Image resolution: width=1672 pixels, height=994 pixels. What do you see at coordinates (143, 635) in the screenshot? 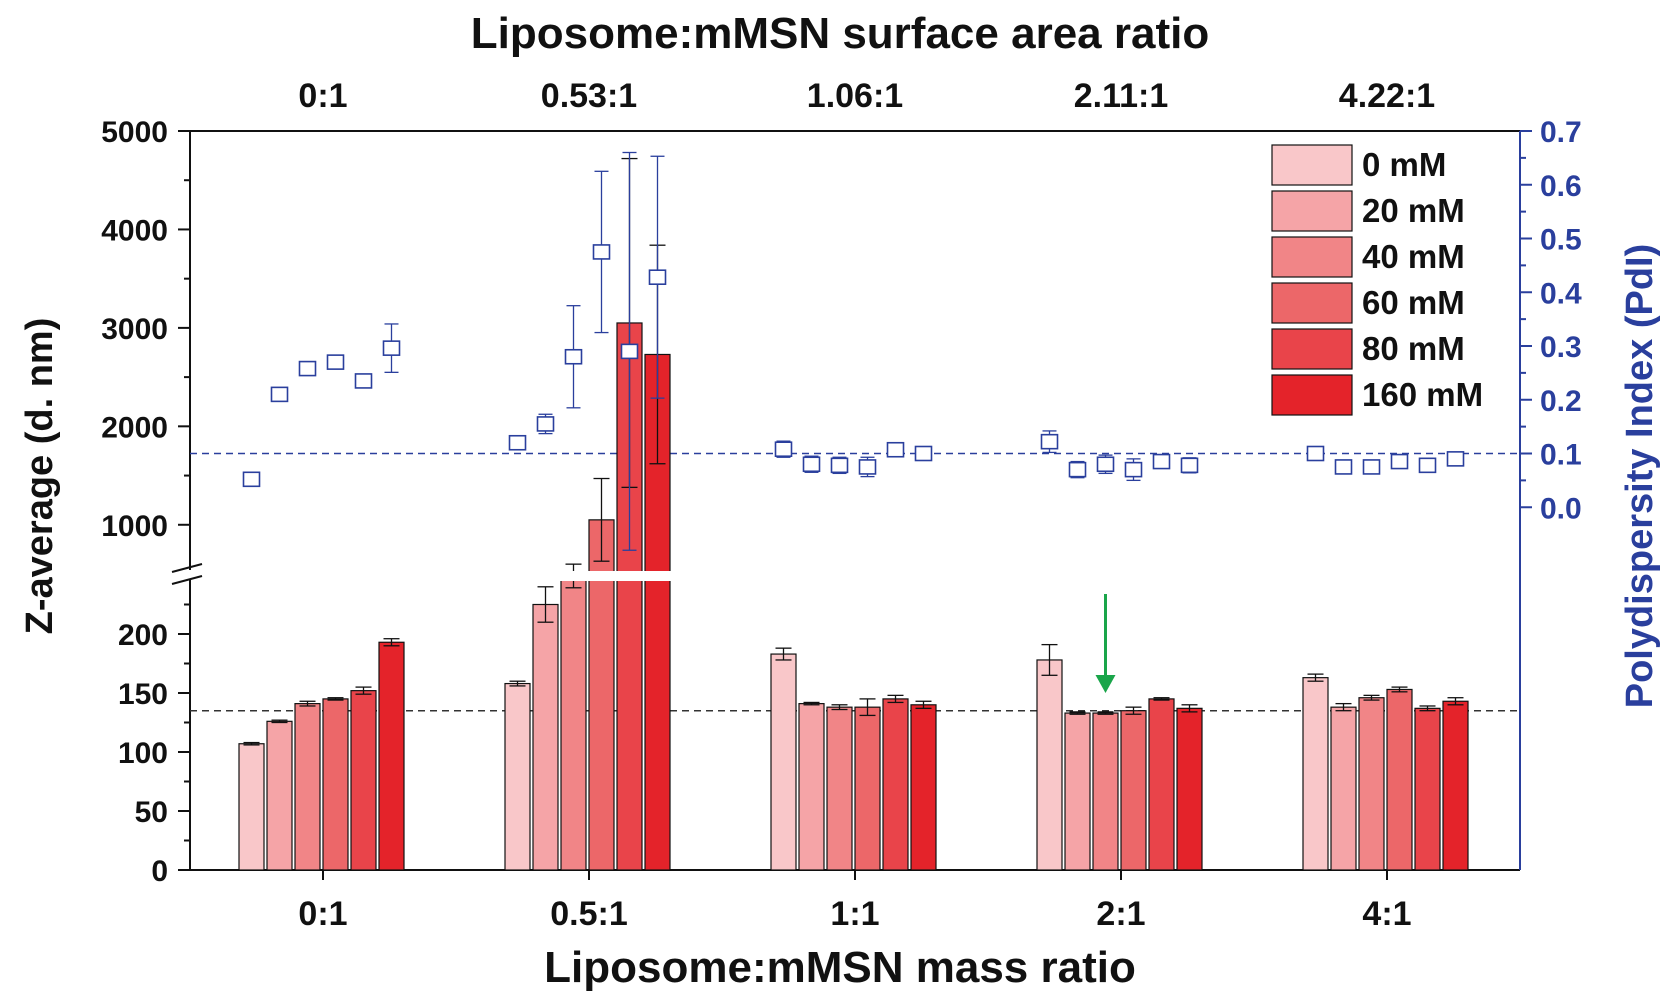
I see `y-tick-label: 200` at bounding box center [143, 635].